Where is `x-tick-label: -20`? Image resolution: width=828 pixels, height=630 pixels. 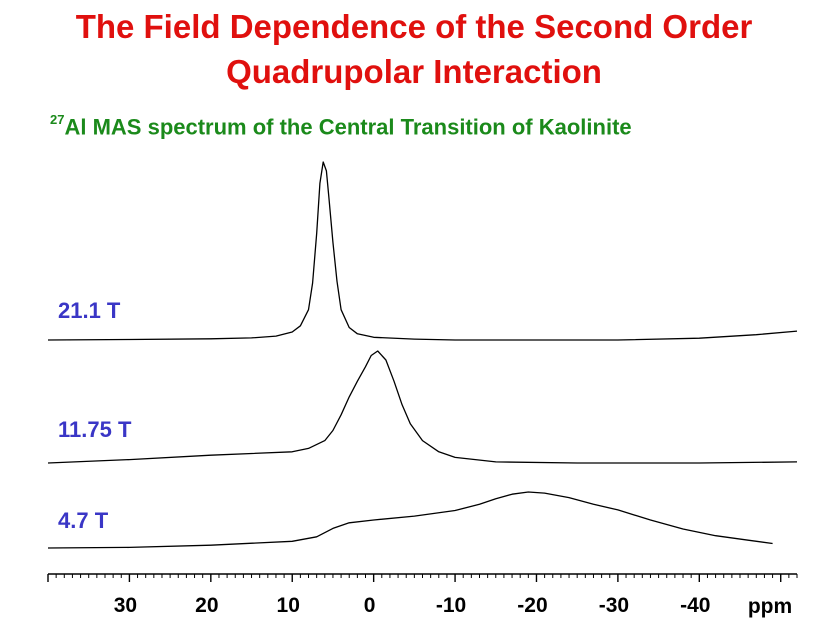
x-tick-label: -20 is located at coordinates (532, 605).